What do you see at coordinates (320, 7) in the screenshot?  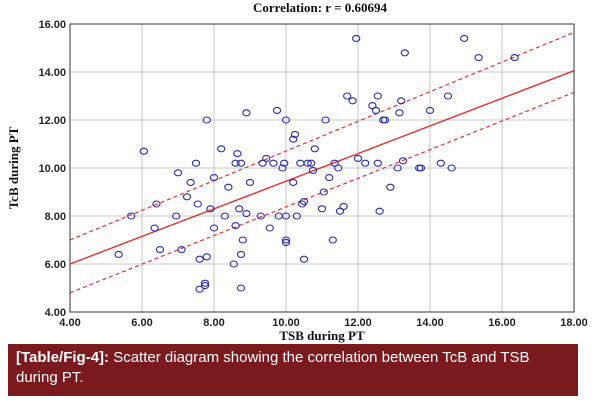 I see `chart-title: Correlation: r = 0.60694` at bounding box center [320, 7].